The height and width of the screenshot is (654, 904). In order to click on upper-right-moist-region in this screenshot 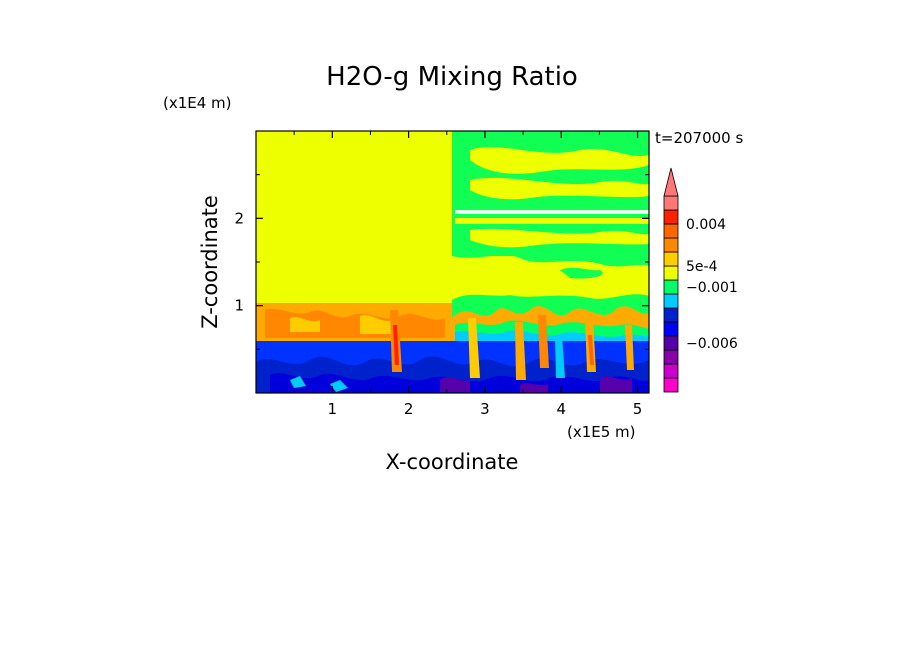, I will do `click(550, 205)`.